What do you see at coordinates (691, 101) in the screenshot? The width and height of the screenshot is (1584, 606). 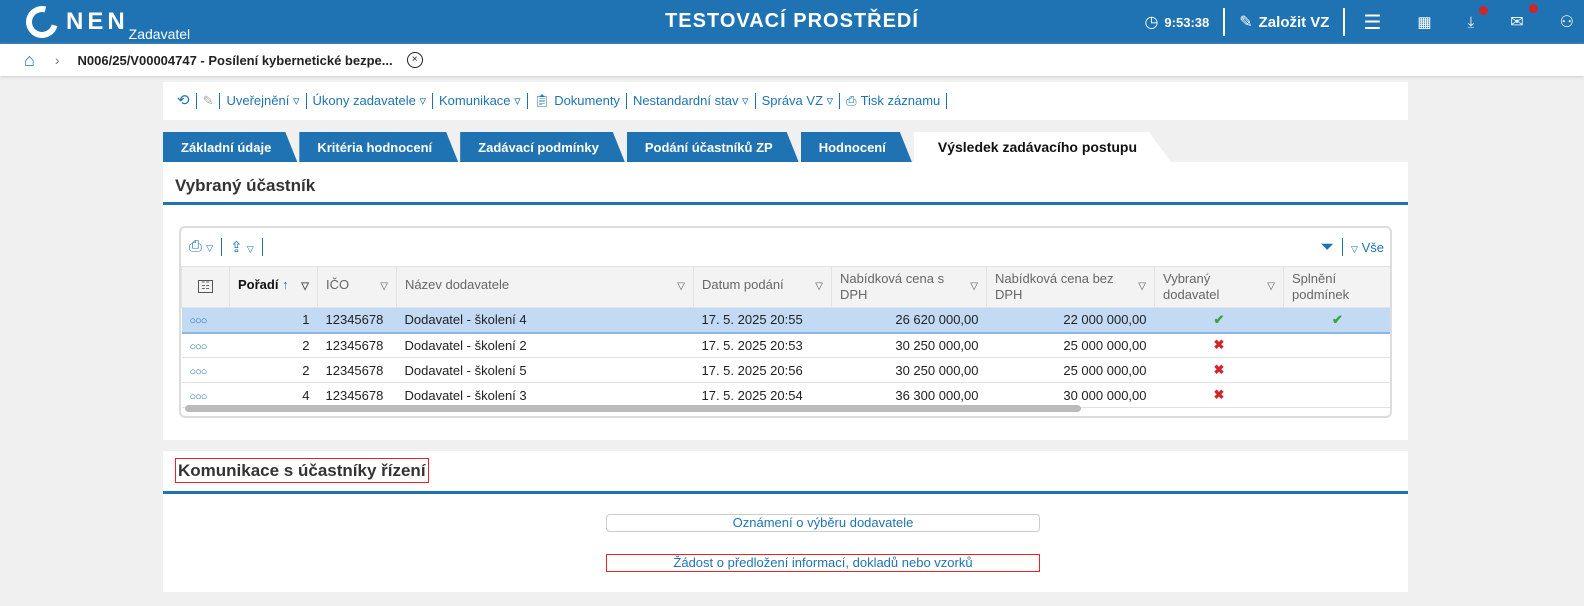 I see `menu-nestandardni-stav: Nestandardní stav ▿` at bounding box center [691, 101].